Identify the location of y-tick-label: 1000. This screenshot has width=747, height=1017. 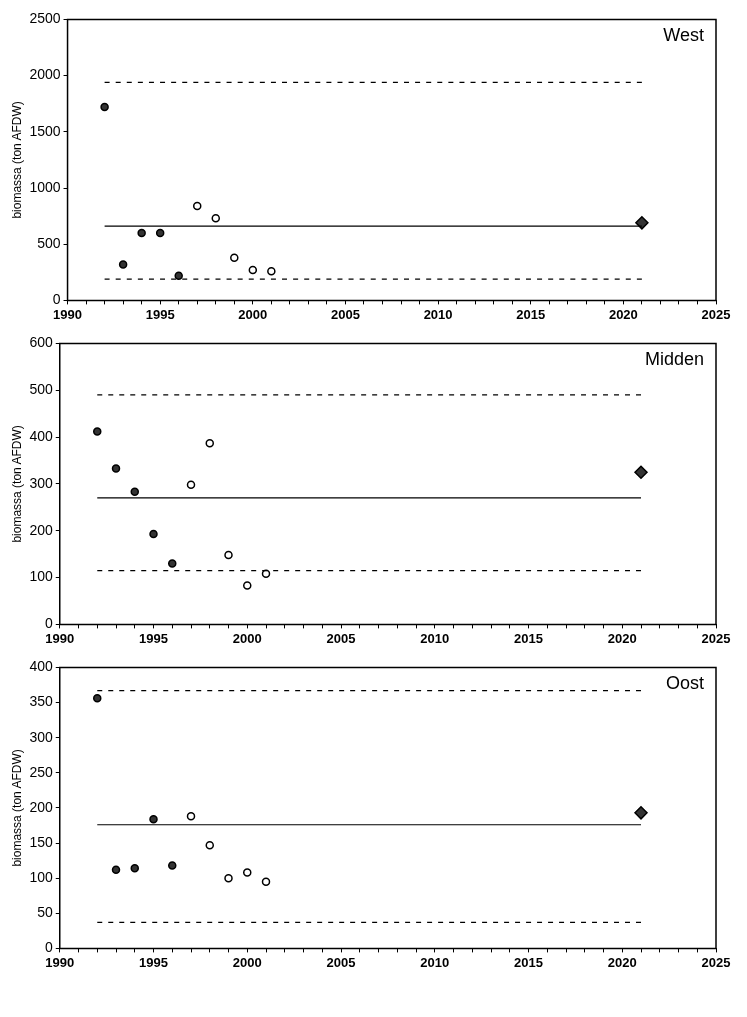
(45, 186).